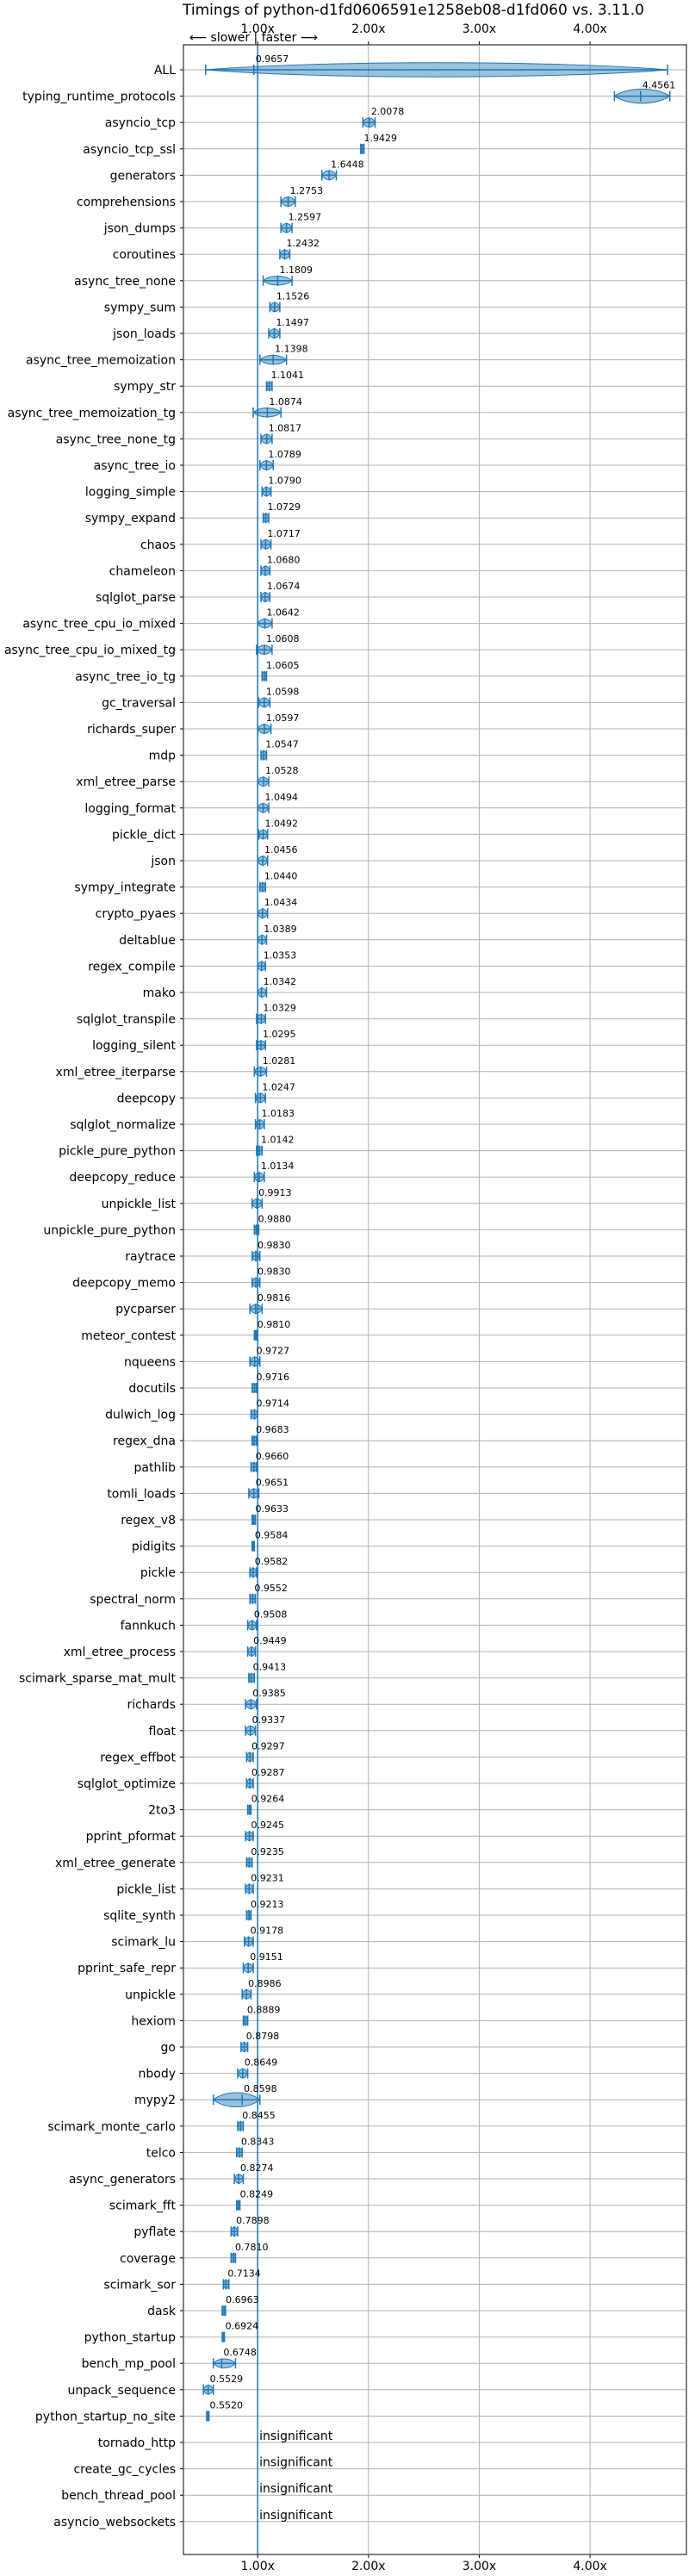 The width and height of the screenshot is (689, 2576). Describe the element at coordinates (105, 2417) in the screenshot. I see `category-label: python_startup_no_site` at that location.